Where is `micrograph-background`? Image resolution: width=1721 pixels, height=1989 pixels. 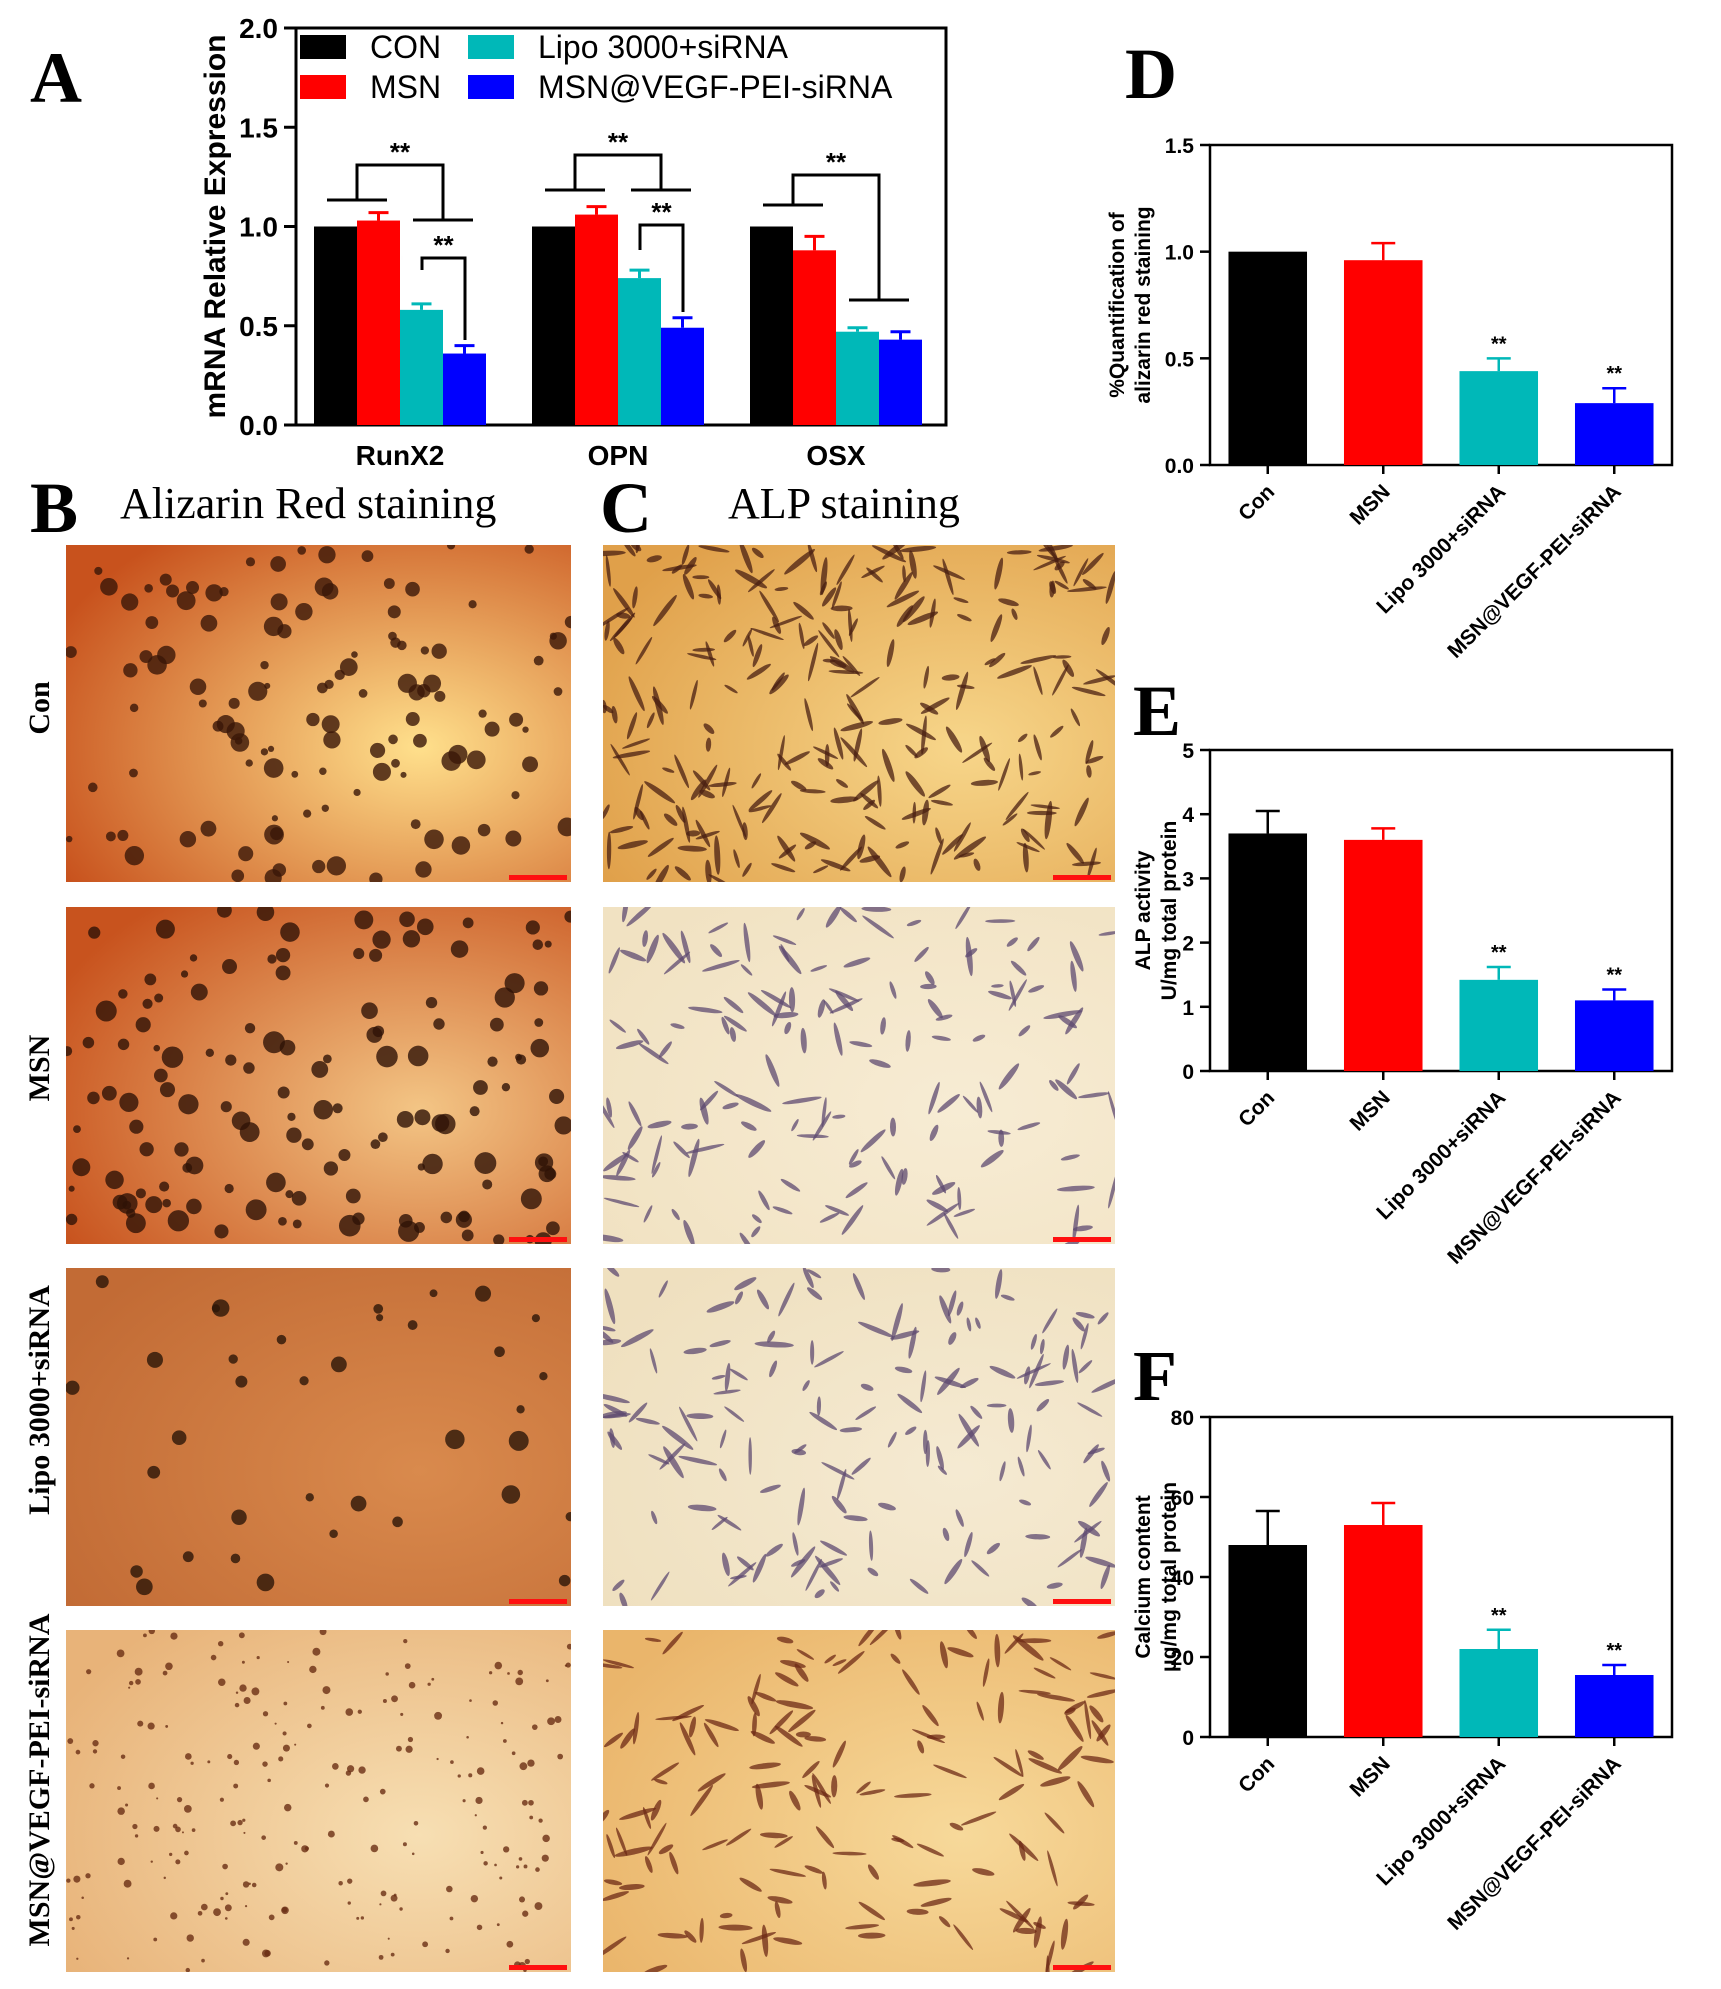
micrograph-background is located at coordinates (318, 1801).